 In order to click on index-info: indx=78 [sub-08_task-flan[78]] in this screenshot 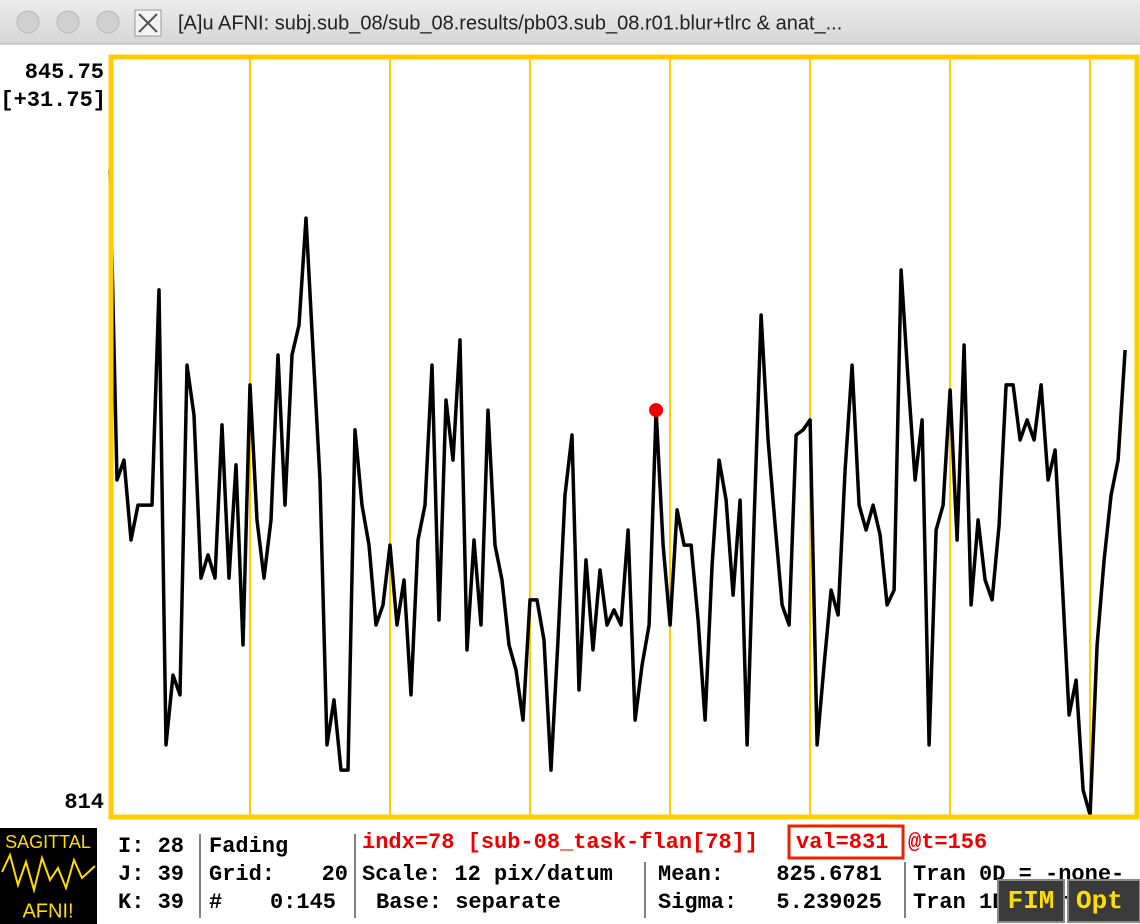, I will do `click(560, 842)`.